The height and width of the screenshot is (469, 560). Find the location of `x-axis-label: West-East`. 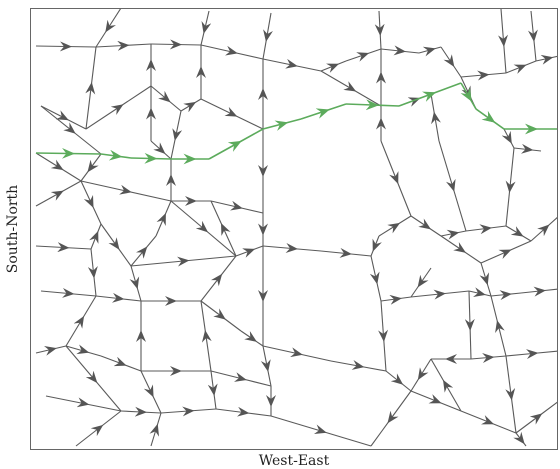

x-axis-label: West-East is located at coordinates (294, 461).